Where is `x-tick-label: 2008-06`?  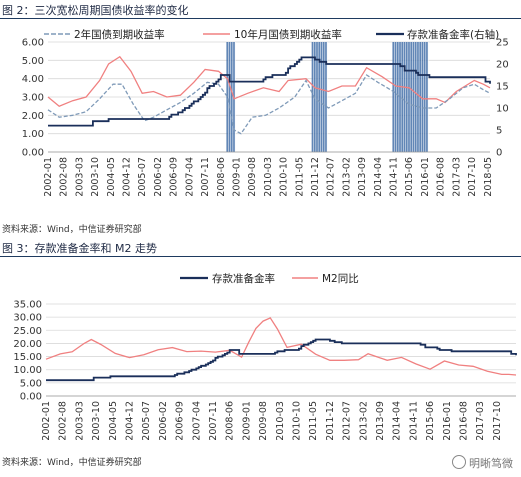 x-tick-label: 2008-06 is located at coordinates (221, 177).